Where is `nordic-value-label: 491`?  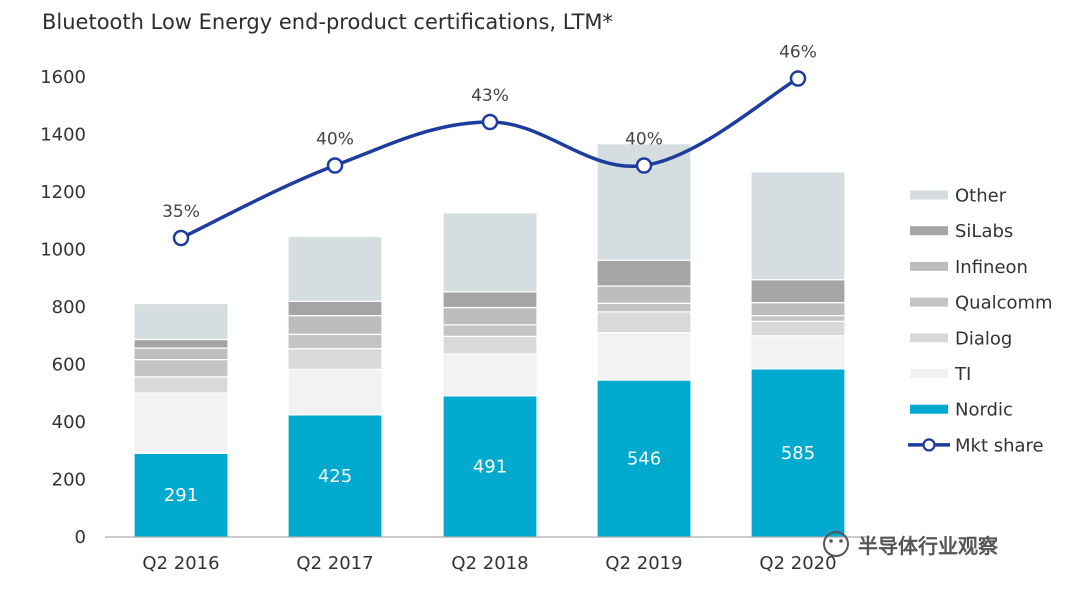
nordic-value-label: 491 is located at coordinates (490, 466).